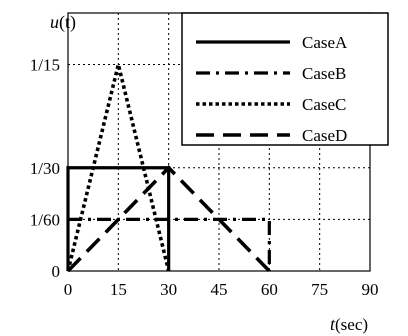 This screenshot has width=408, height=336. What do you see at coordinates (324, 135) in the screenshot?
I see `legend-label-cased: CaseD` at bounding box center [324, 135].